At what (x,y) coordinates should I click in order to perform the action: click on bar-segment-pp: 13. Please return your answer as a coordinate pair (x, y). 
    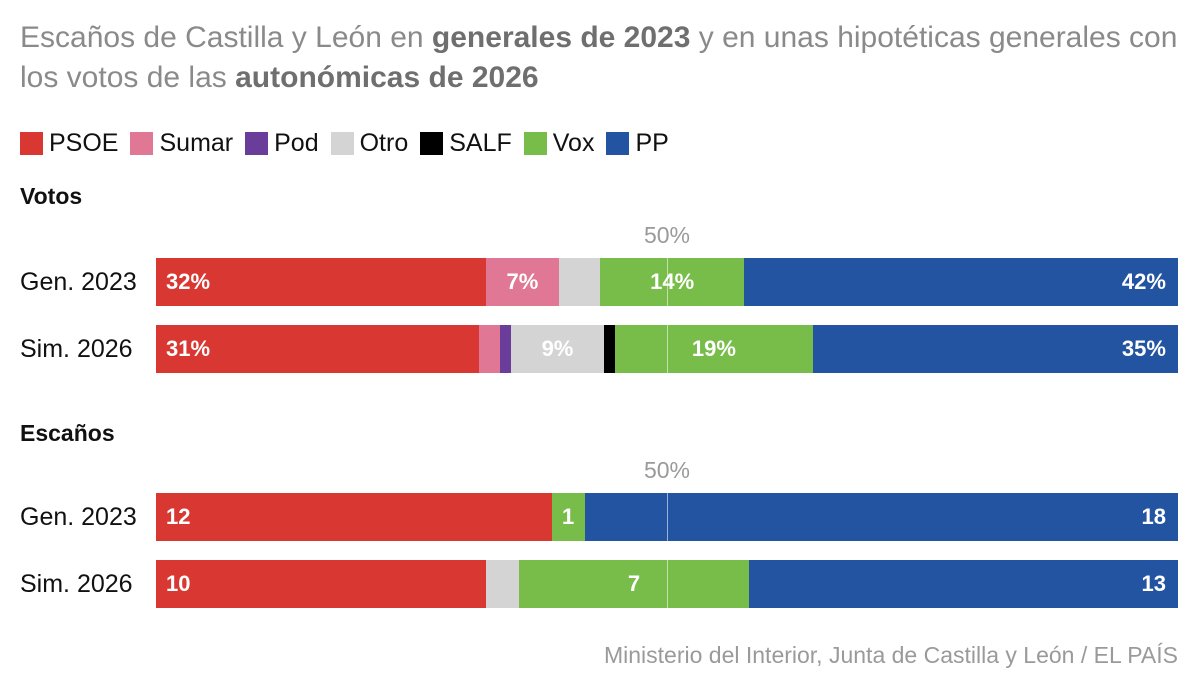
    Looking at the image, I should click on (963, 584).